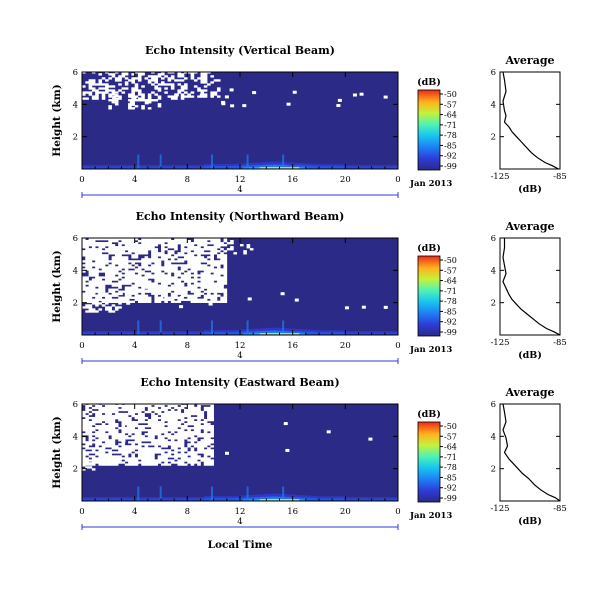 Image resolution: width=614 pixels, height=598 pixels. Describe the element at coordinates (240, 120) in the screenshot. I see `heatmap-background` at that location.